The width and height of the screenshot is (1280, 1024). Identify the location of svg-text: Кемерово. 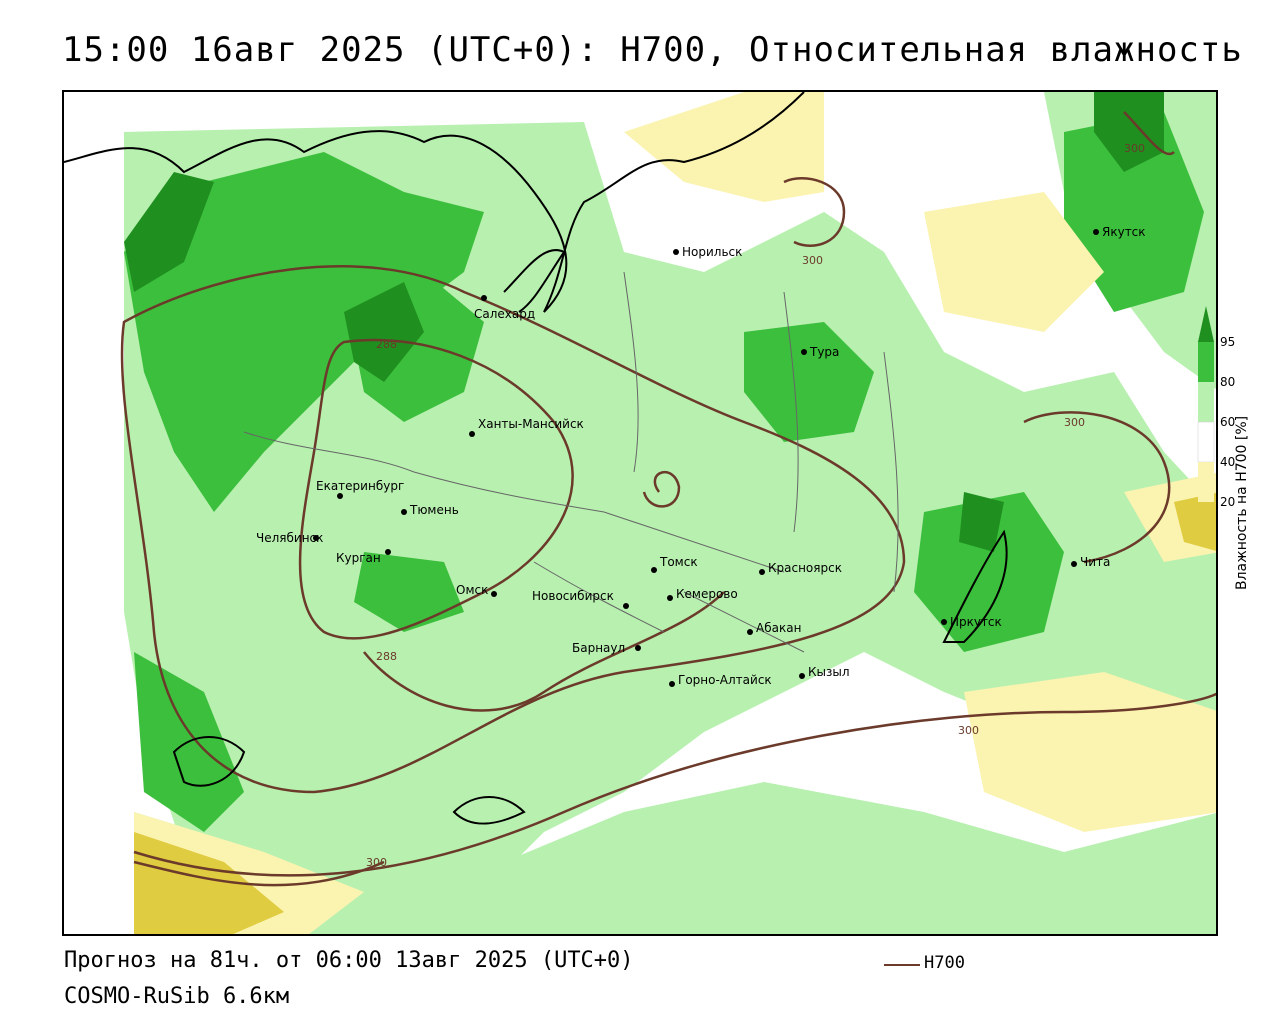
(707, 594).